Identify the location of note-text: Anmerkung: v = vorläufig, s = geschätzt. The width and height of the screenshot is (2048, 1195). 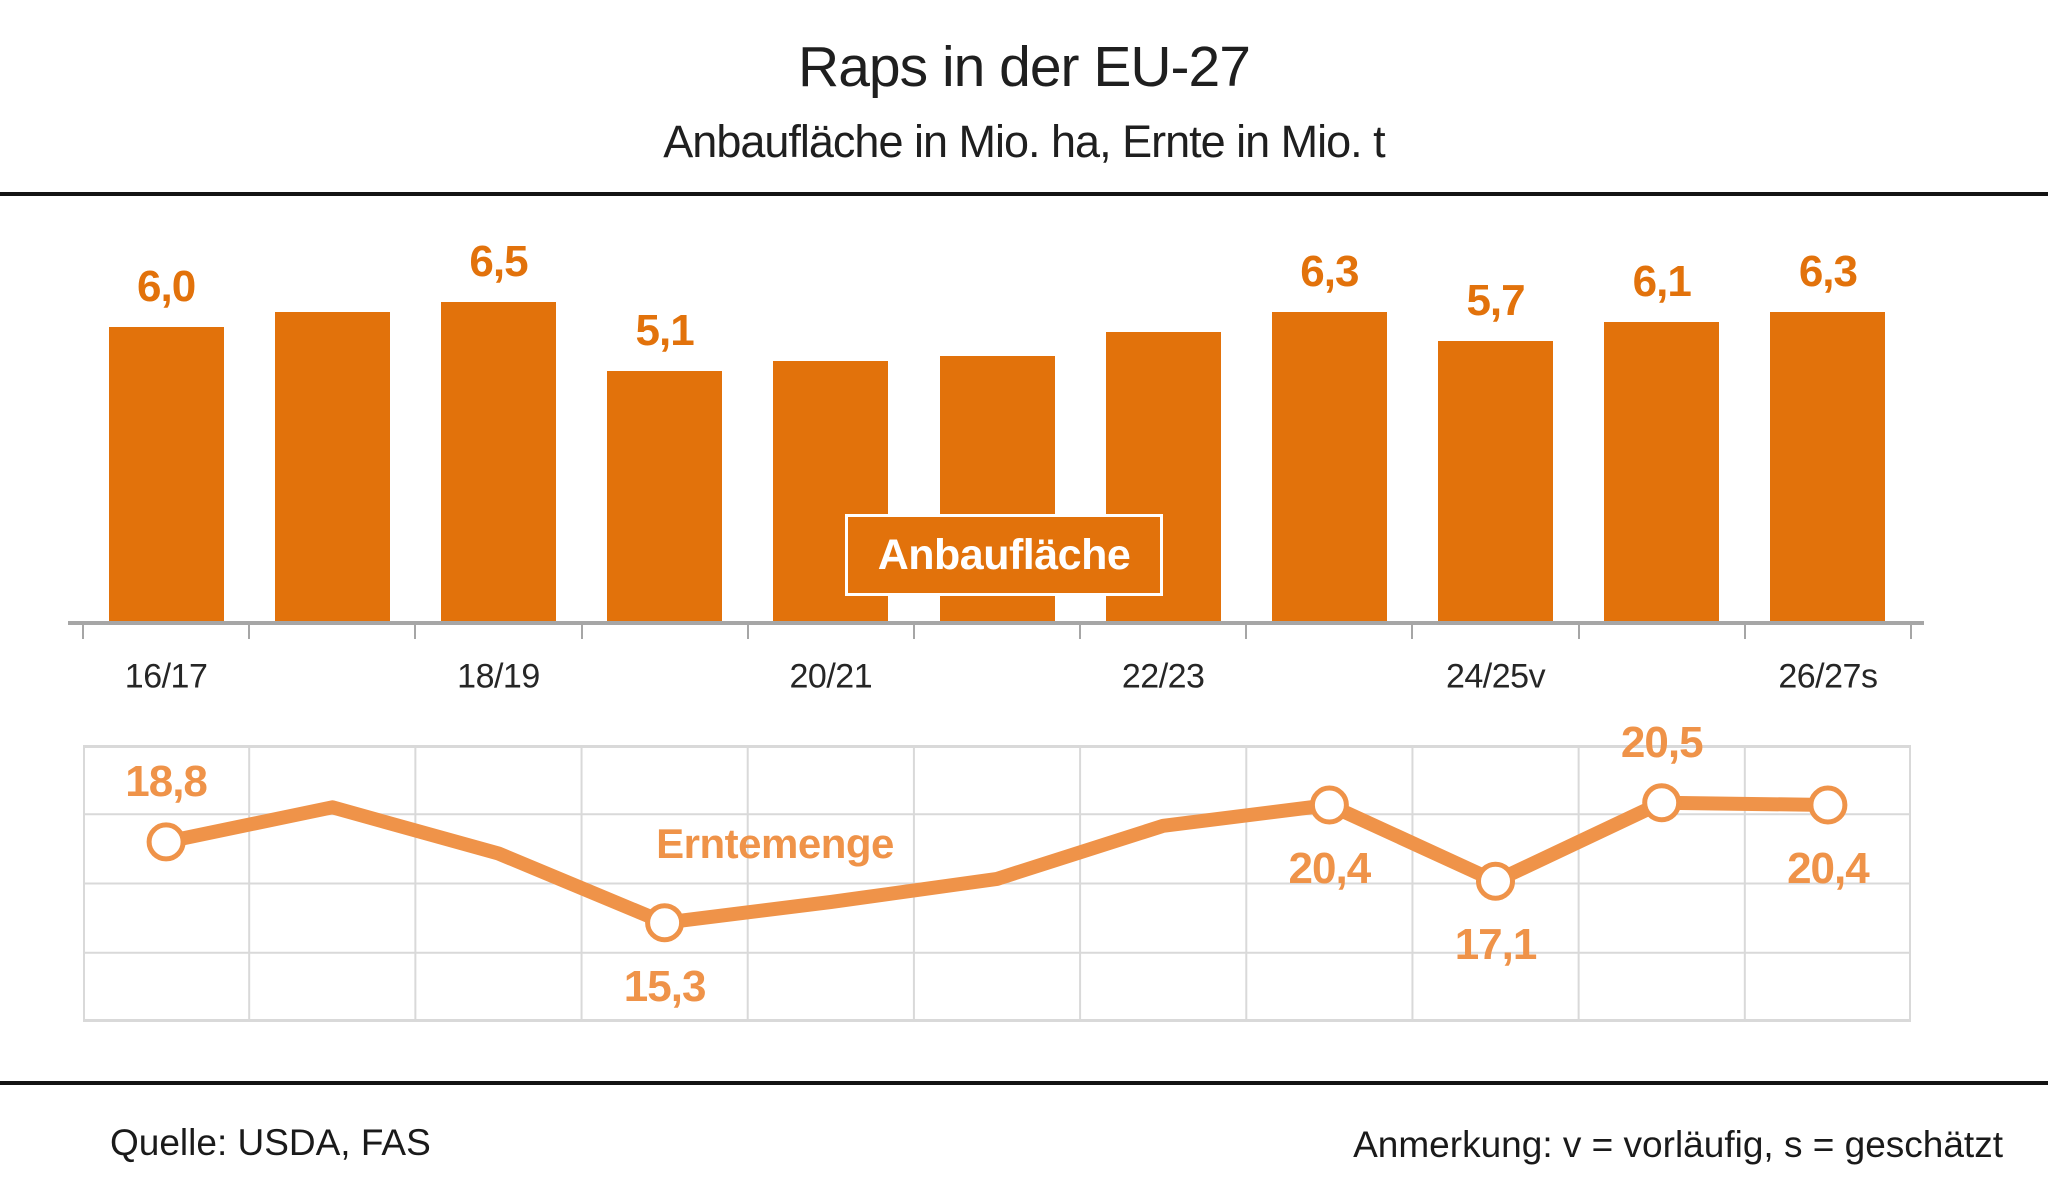
(1678, 1144).